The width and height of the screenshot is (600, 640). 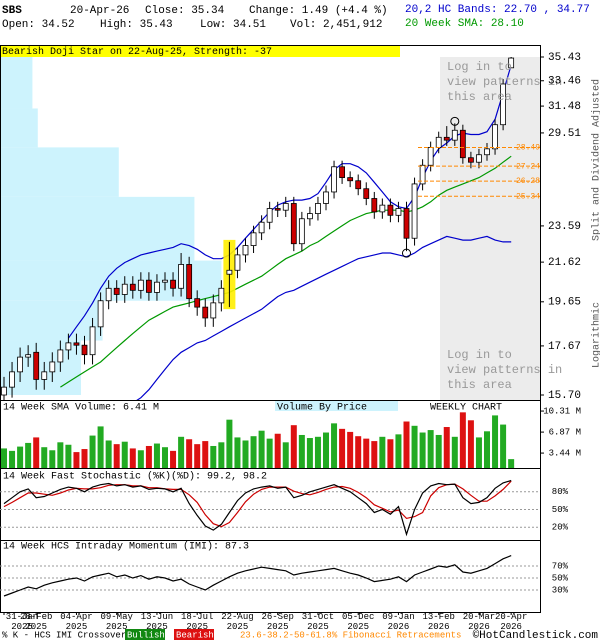 What do you see at coordinates (564, 82) in the screenshot?
I see `y-tick-label: 33.46` at bounding box center [564, 82].